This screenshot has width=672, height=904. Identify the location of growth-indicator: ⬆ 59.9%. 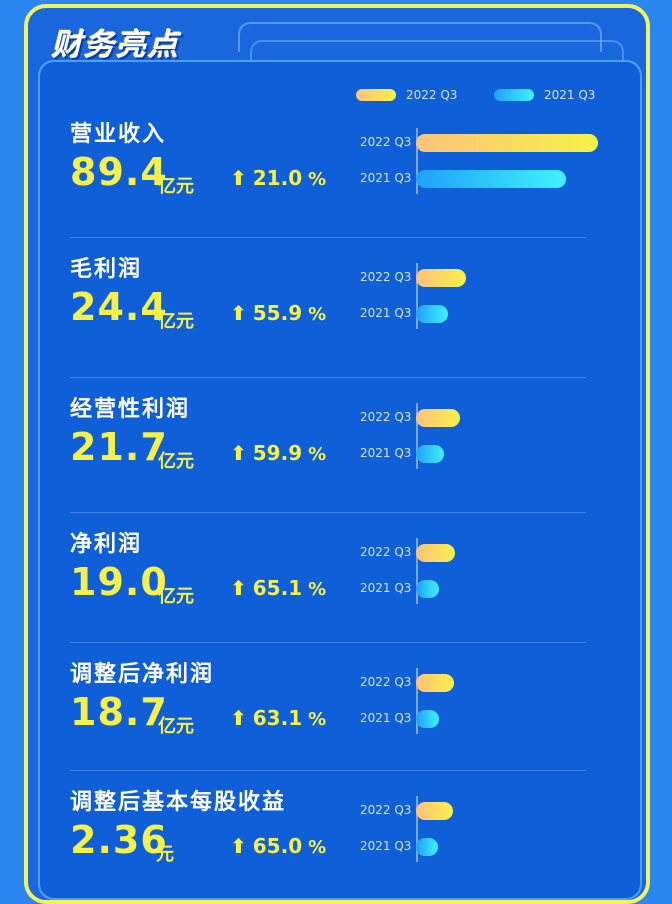
(278, 453).